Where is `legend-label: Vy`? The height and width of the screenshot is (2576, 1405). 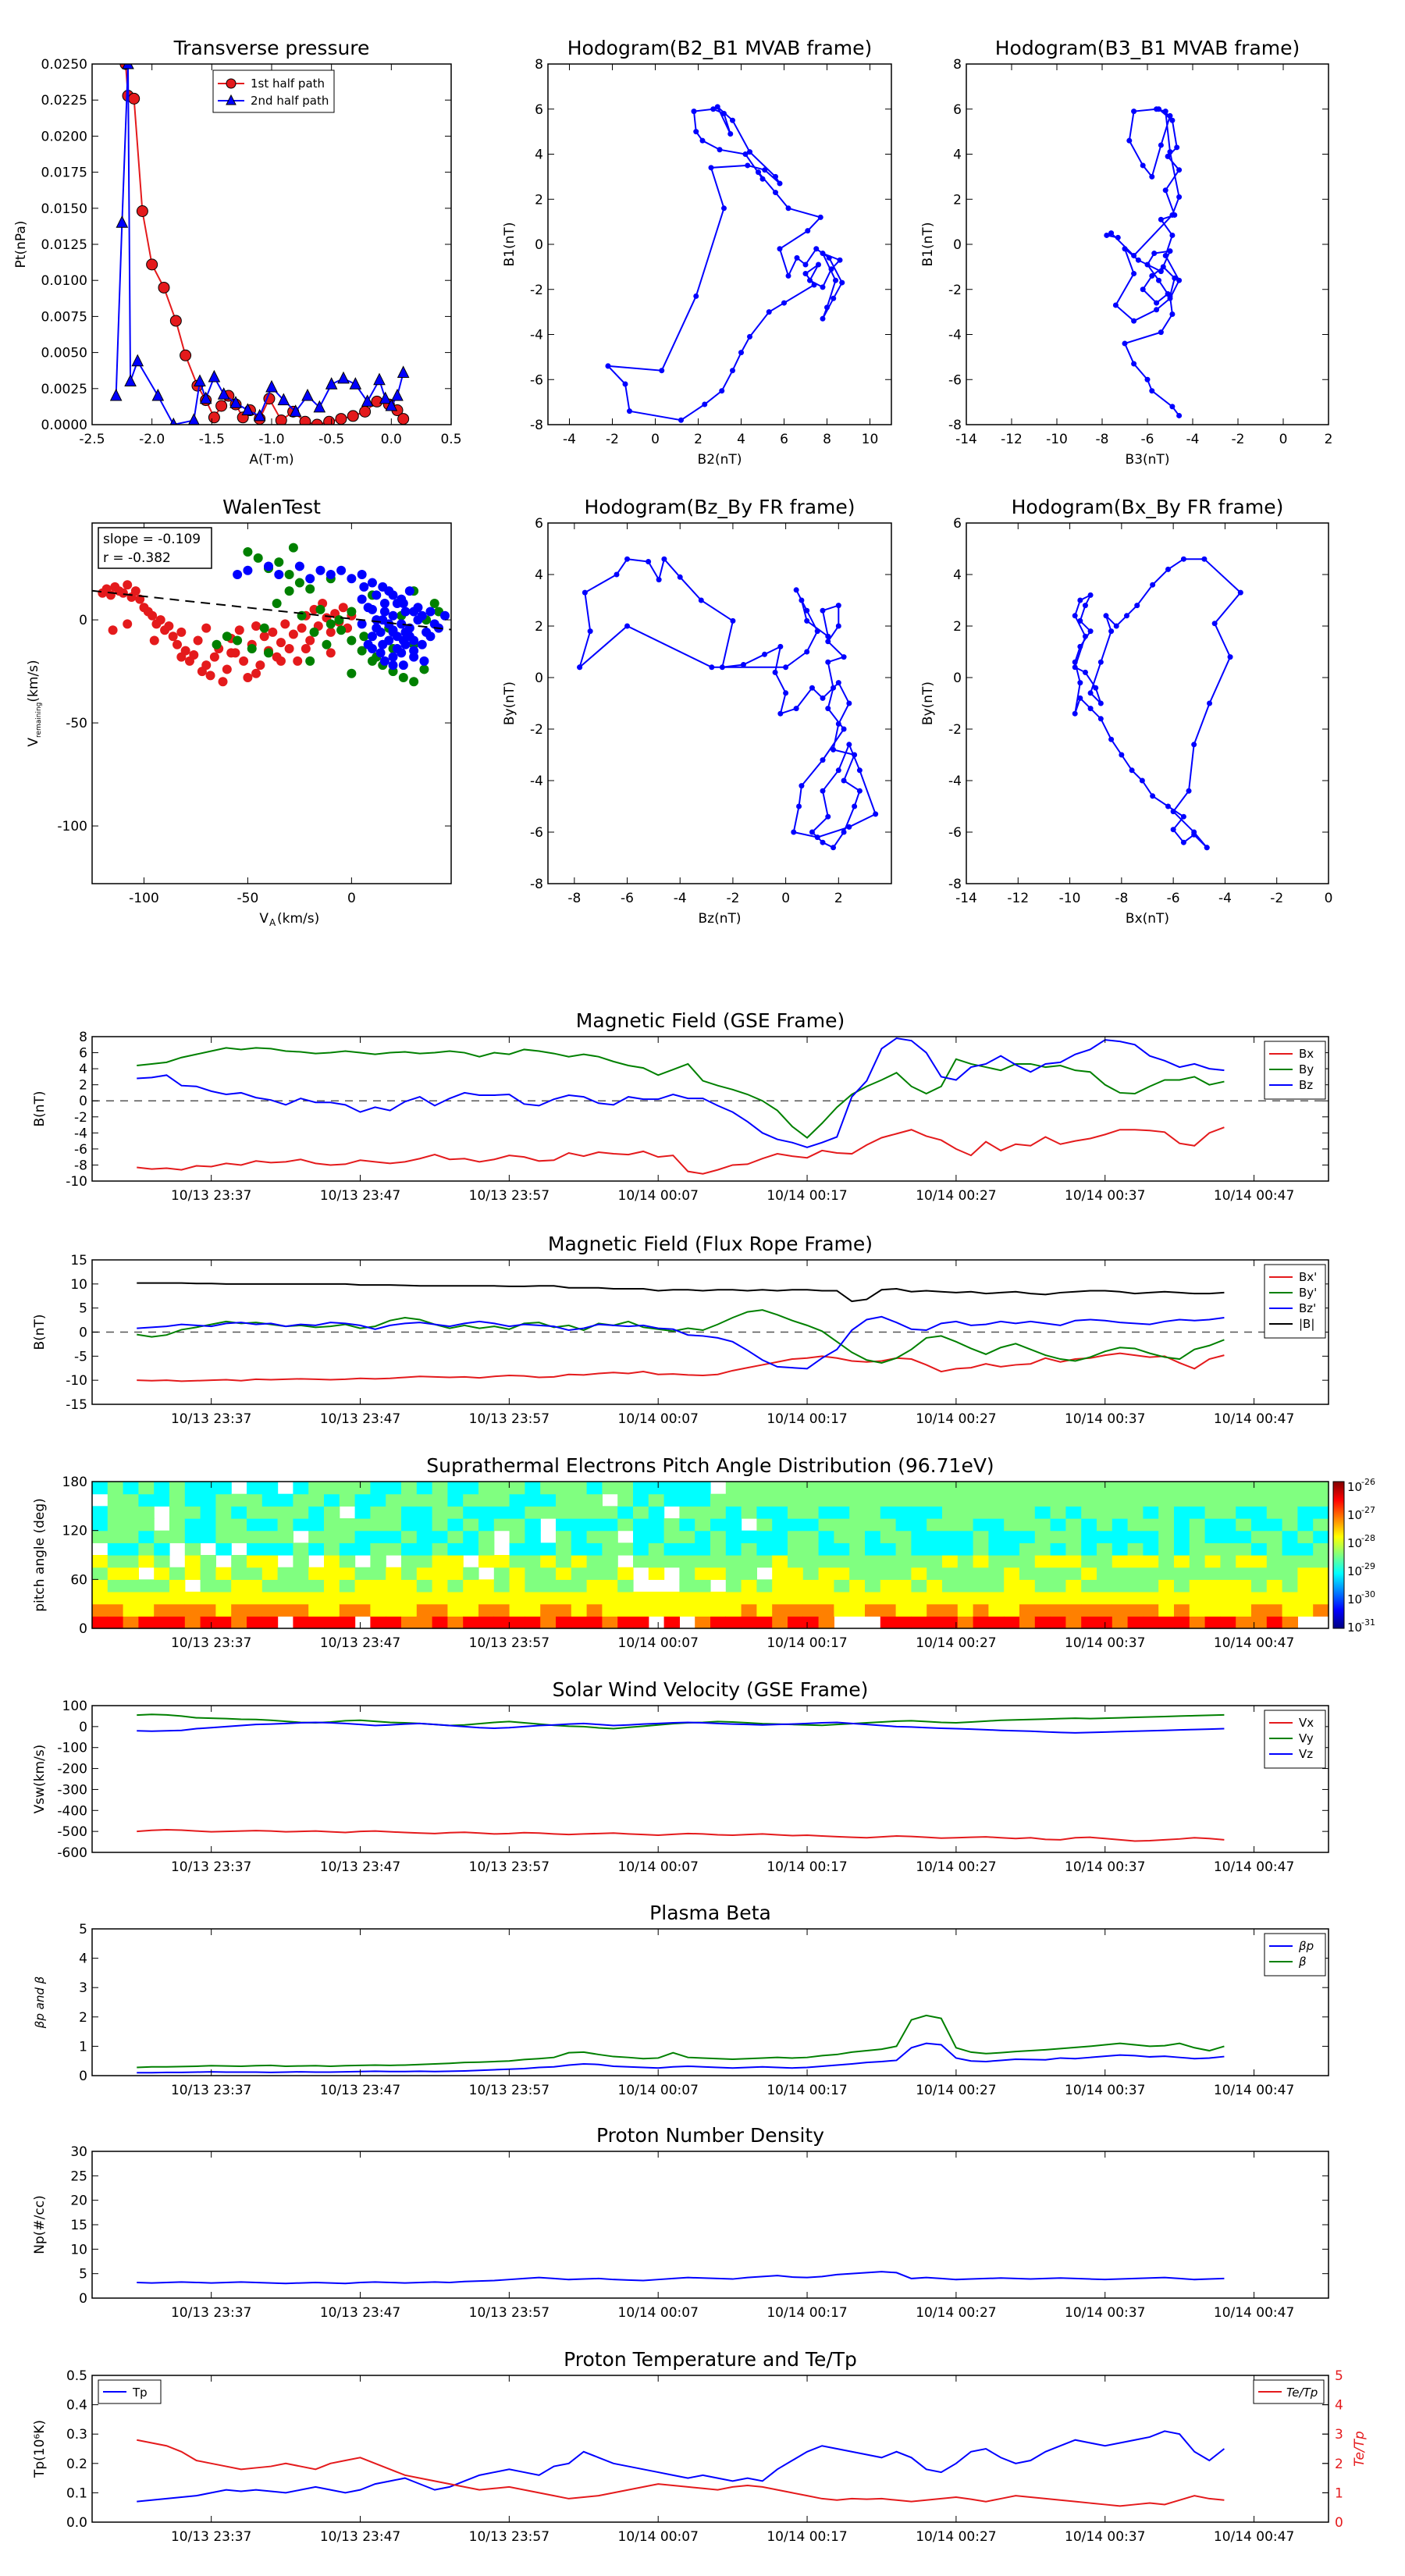
legend-label: Vy is located at coordinates (1306, 1738).